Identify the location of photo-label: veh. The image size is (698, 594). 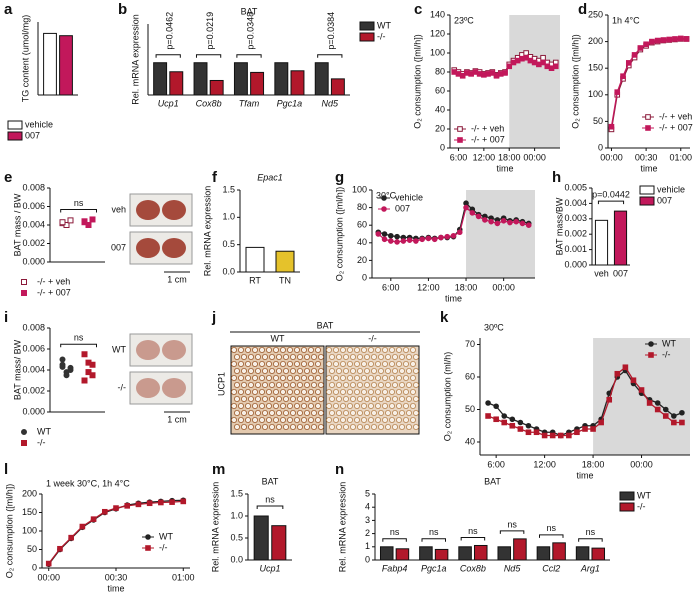
(118, 209).